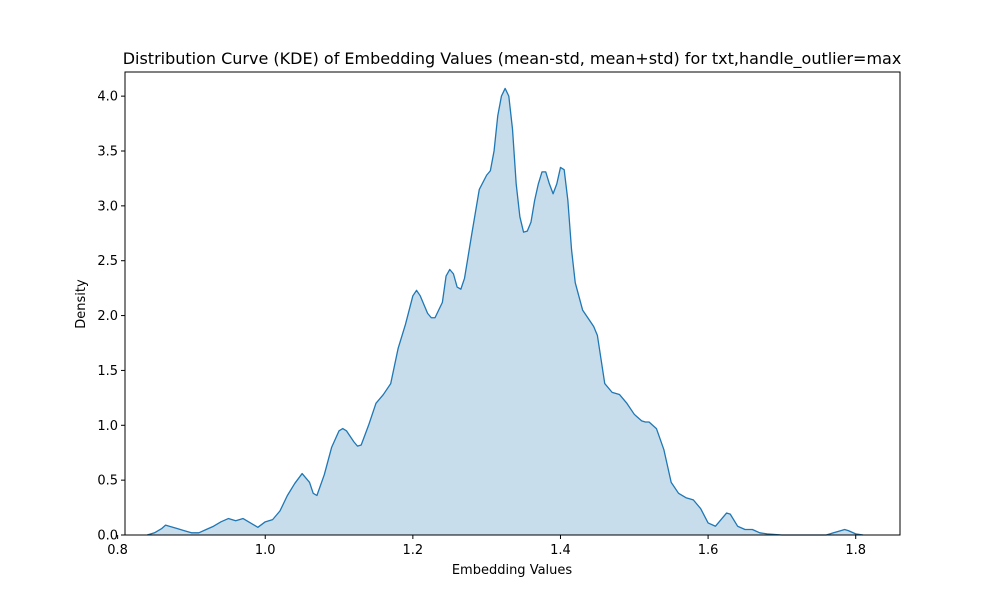 This screenshot has height=600, width=1000. I want to click on x-tick-label: 0.8, so click(117, 550).